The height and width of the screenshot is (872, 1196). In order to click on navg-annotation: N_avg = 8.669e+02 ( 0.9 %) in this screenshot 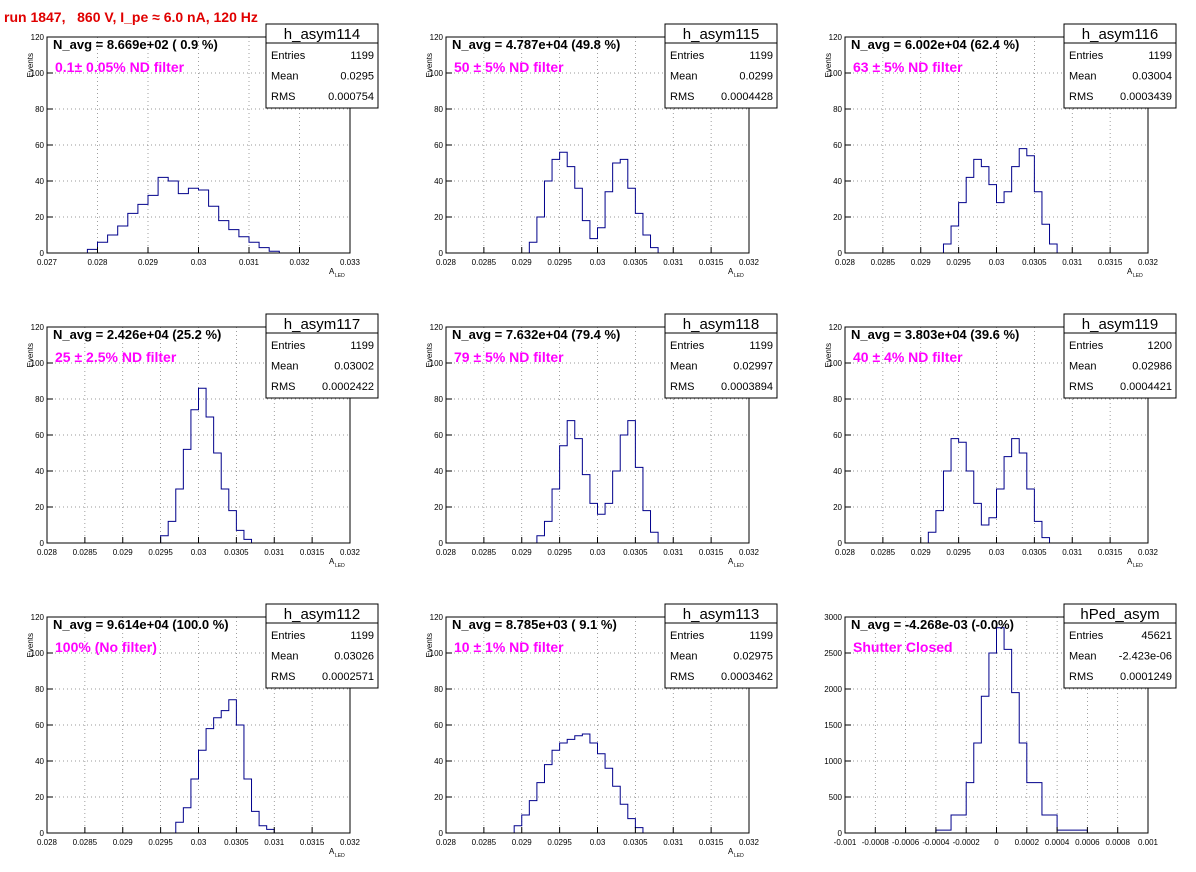, I will do `click(135, 44)`.